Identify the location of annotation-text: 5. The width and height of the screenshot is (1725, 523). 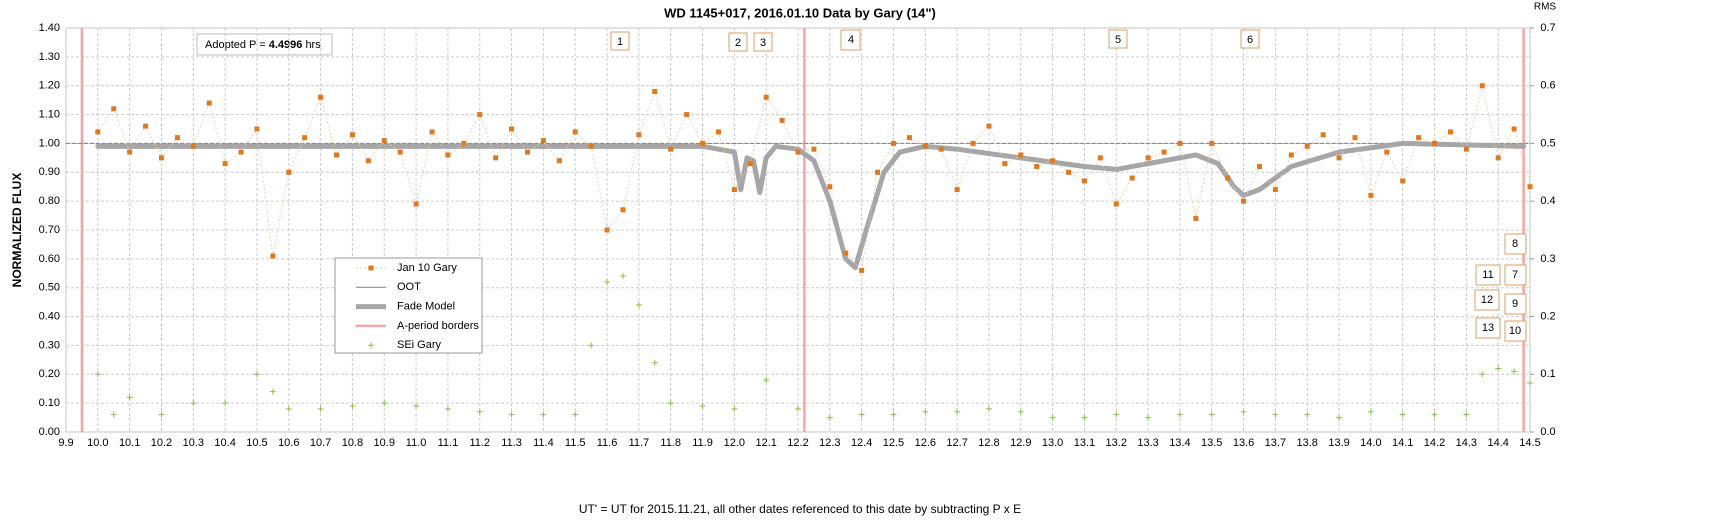
(1118, 40).